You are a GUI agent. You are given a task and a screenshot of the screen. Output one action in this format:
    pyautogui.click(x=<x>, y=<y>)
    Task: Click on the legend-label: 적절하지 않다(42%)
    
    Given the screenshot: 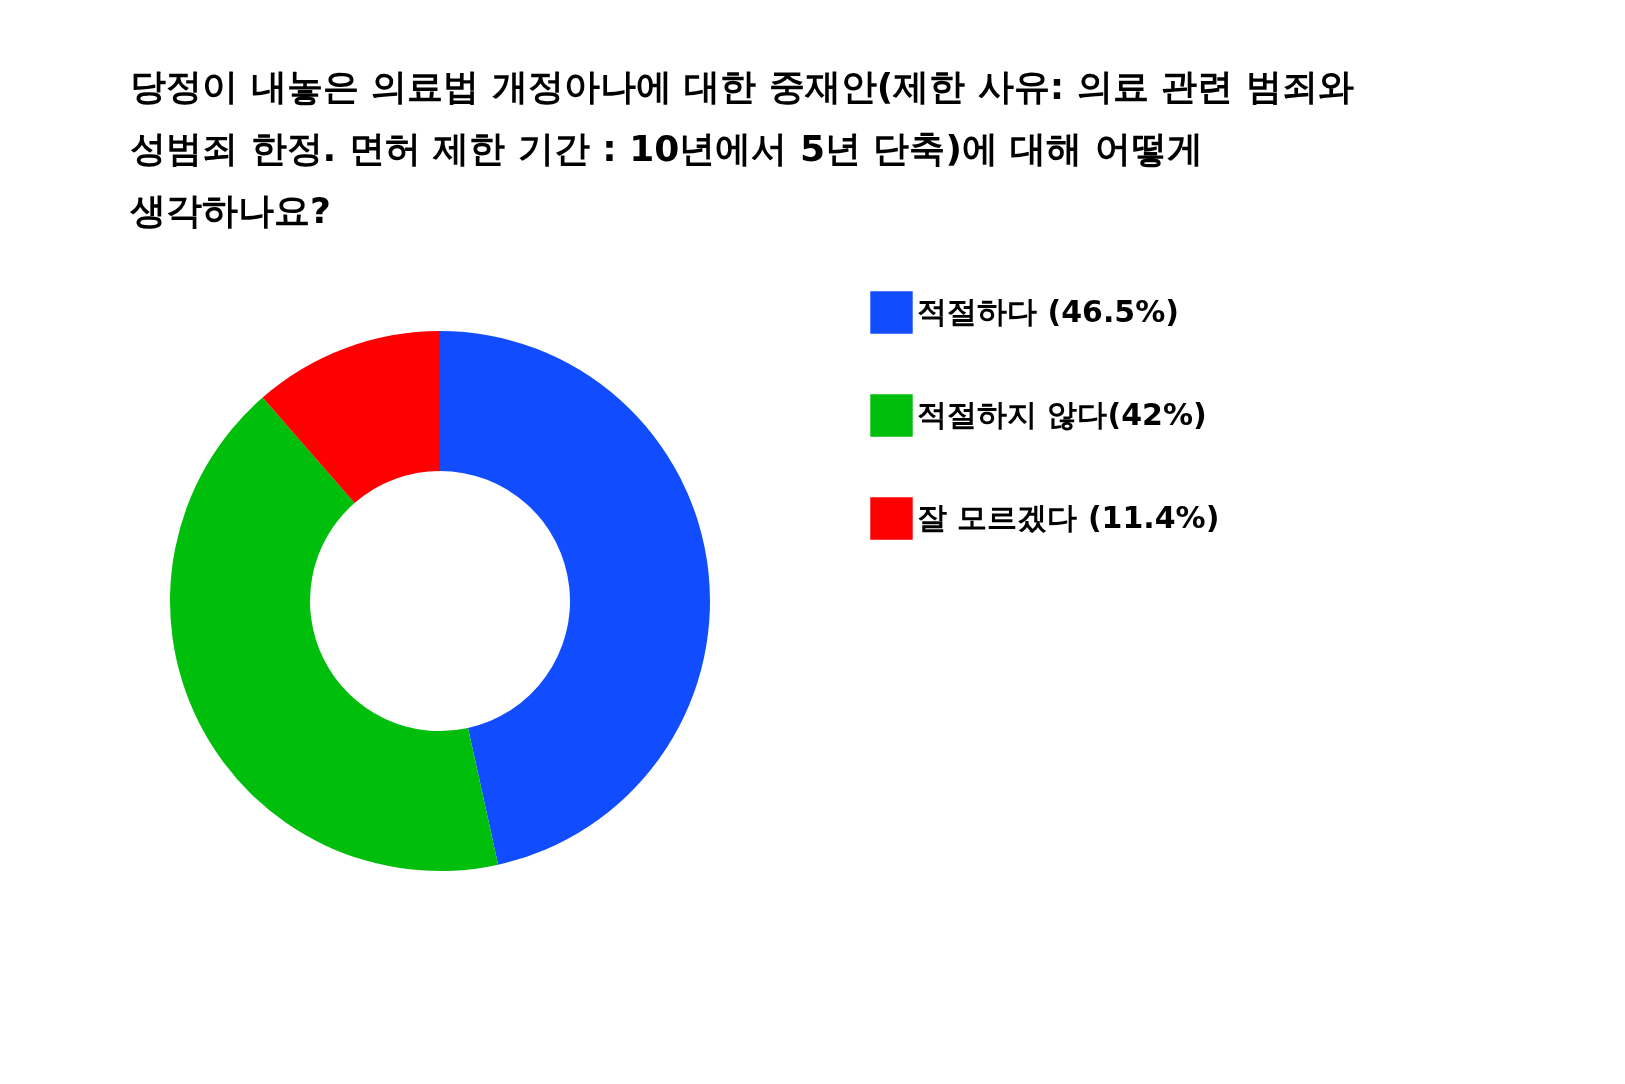 What is the action you would take?
    pyautogui.click(x=1062, y=414)
    